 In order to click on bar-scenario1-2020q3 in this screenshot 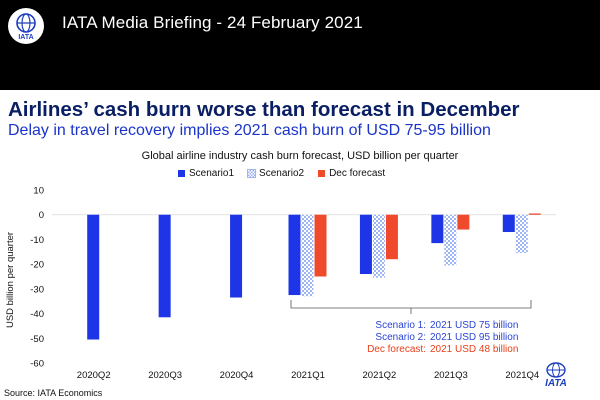, I will do `click(164, 266)`.